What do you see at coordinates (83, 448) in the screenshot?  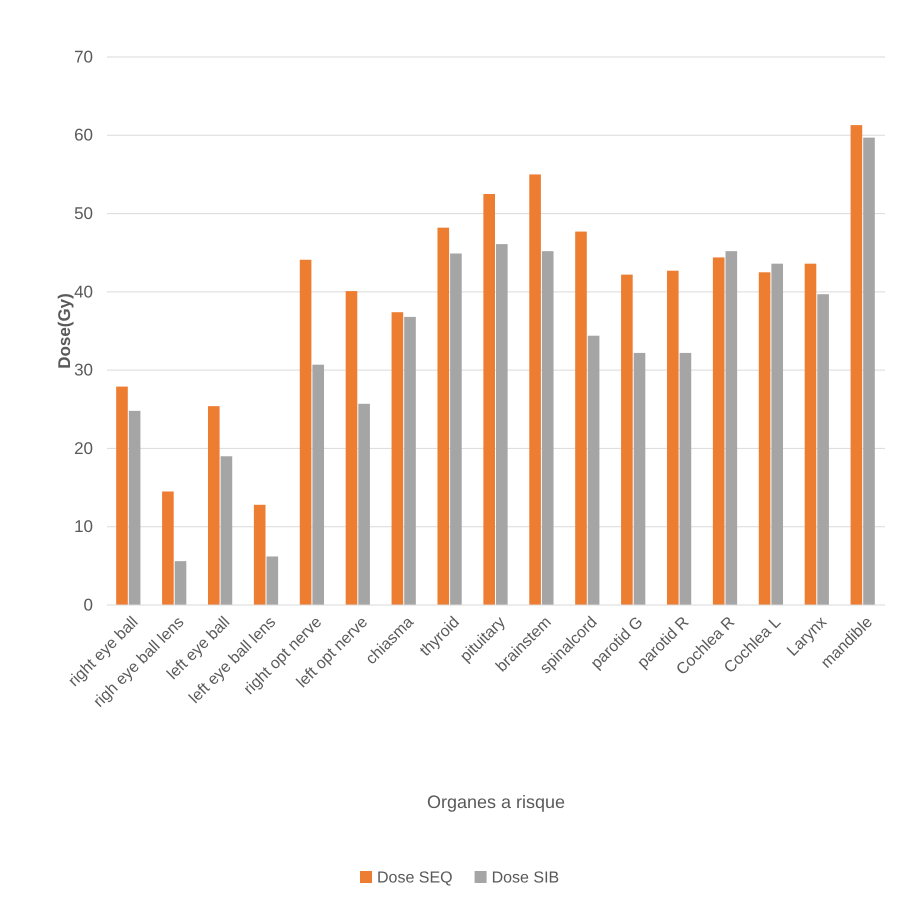 I see `y-tick-label: 20` at bounding box center [83, 448].